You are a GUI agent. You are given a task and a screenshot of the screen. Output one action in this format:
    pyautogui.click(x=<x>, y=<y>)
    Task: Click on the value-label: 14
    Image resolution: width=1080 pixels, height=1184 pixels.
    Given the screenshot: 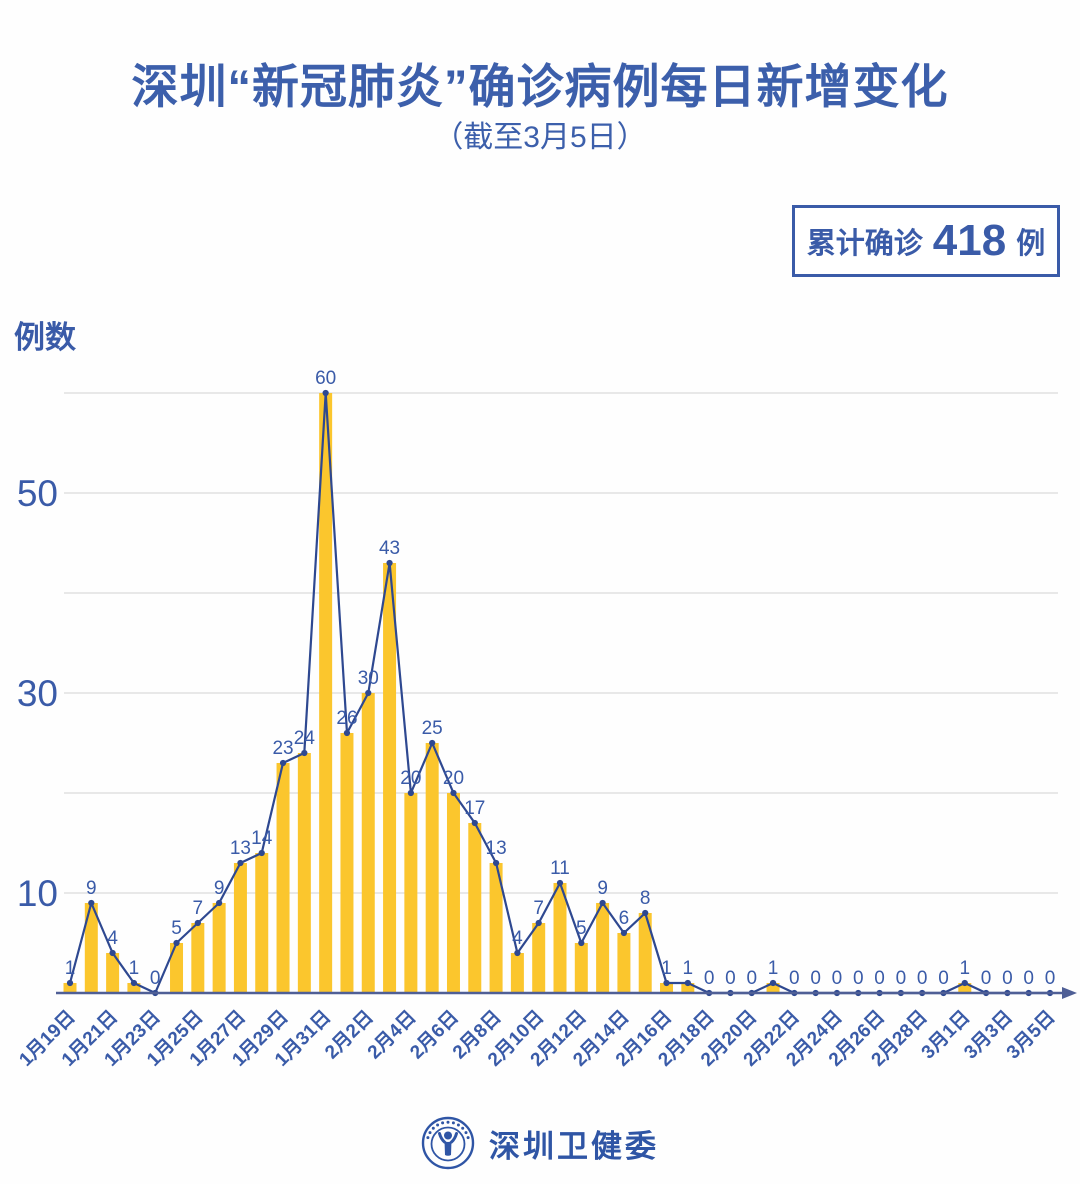 What is the action you would take?
    pyautogui.click(x=262, y=838)
    